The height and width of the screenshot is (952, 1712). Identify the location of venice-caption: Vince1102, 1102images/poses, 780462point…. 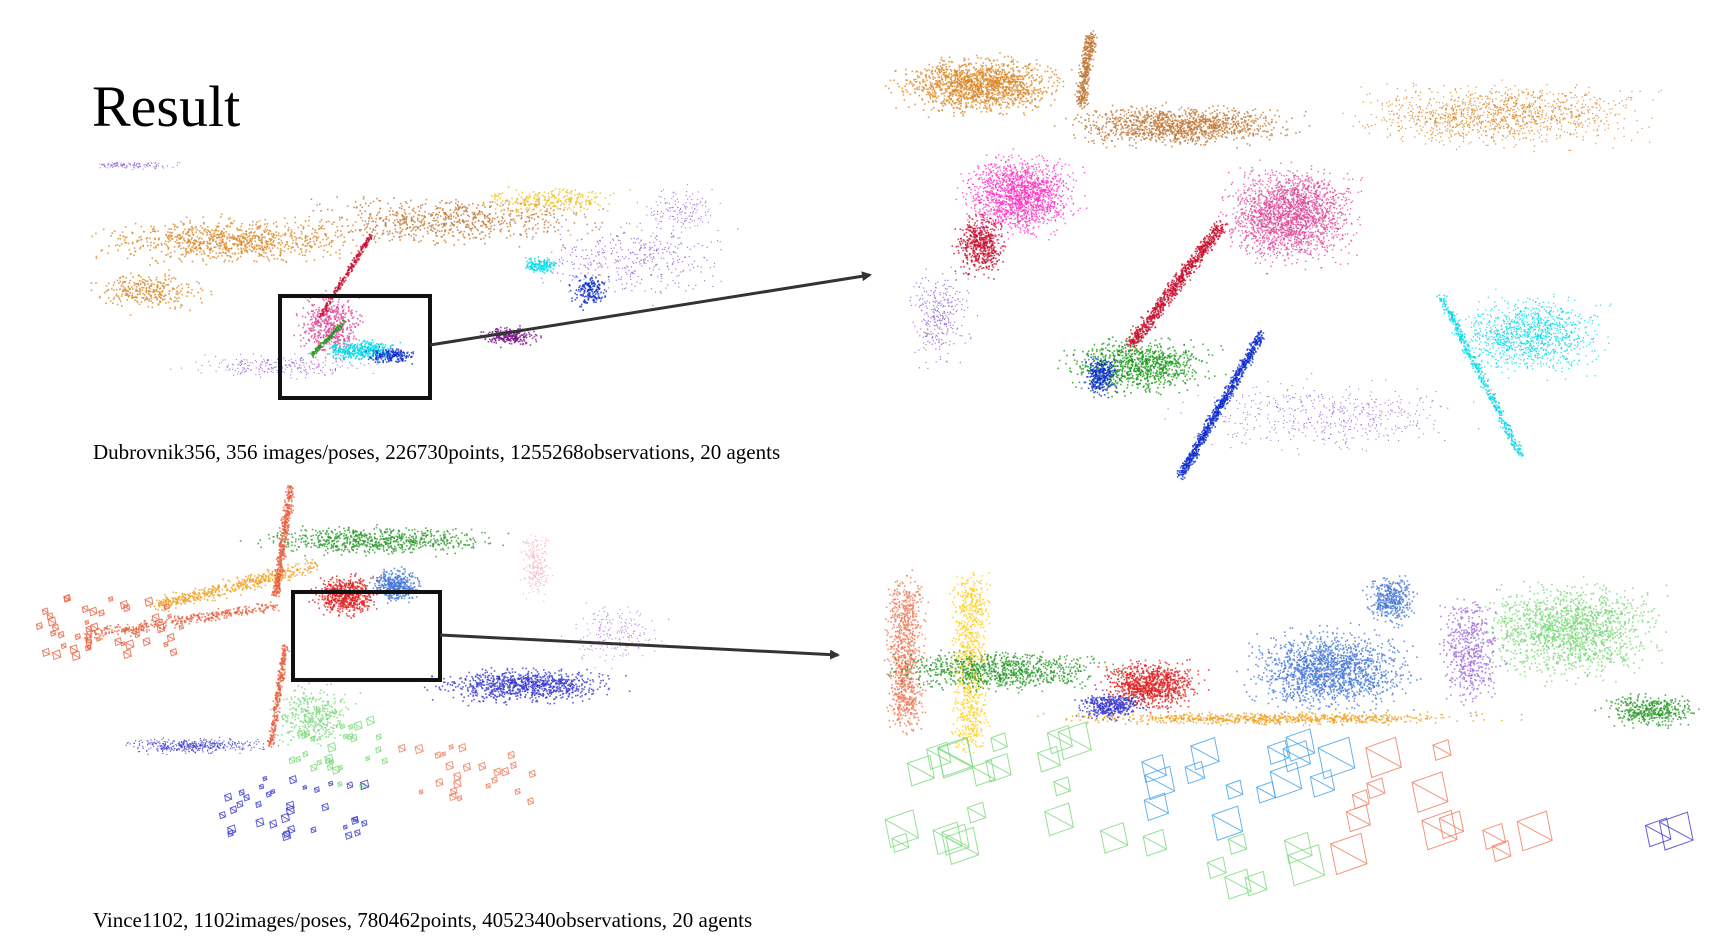
(422, 920).